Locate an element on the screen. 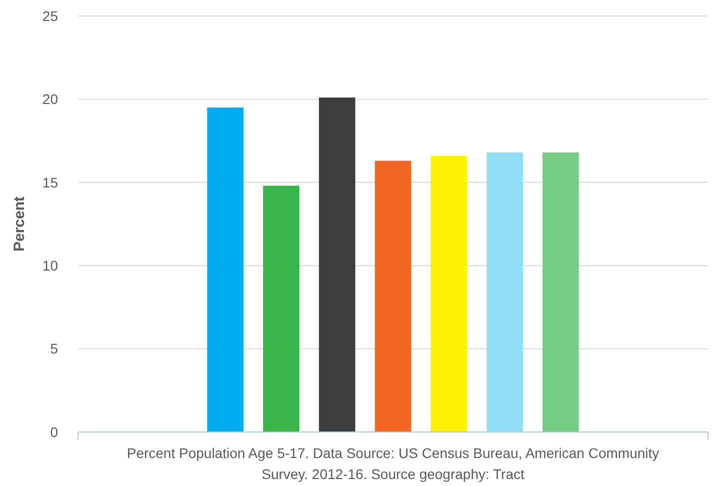 The width and height of the screenshot is (717, 486). x-tick-label: Percent Population Age 5-17. Data Source: US Census Bureau, American Community Survey. 2012-16. Source geography: Tract is located at coordinates (393, 463).